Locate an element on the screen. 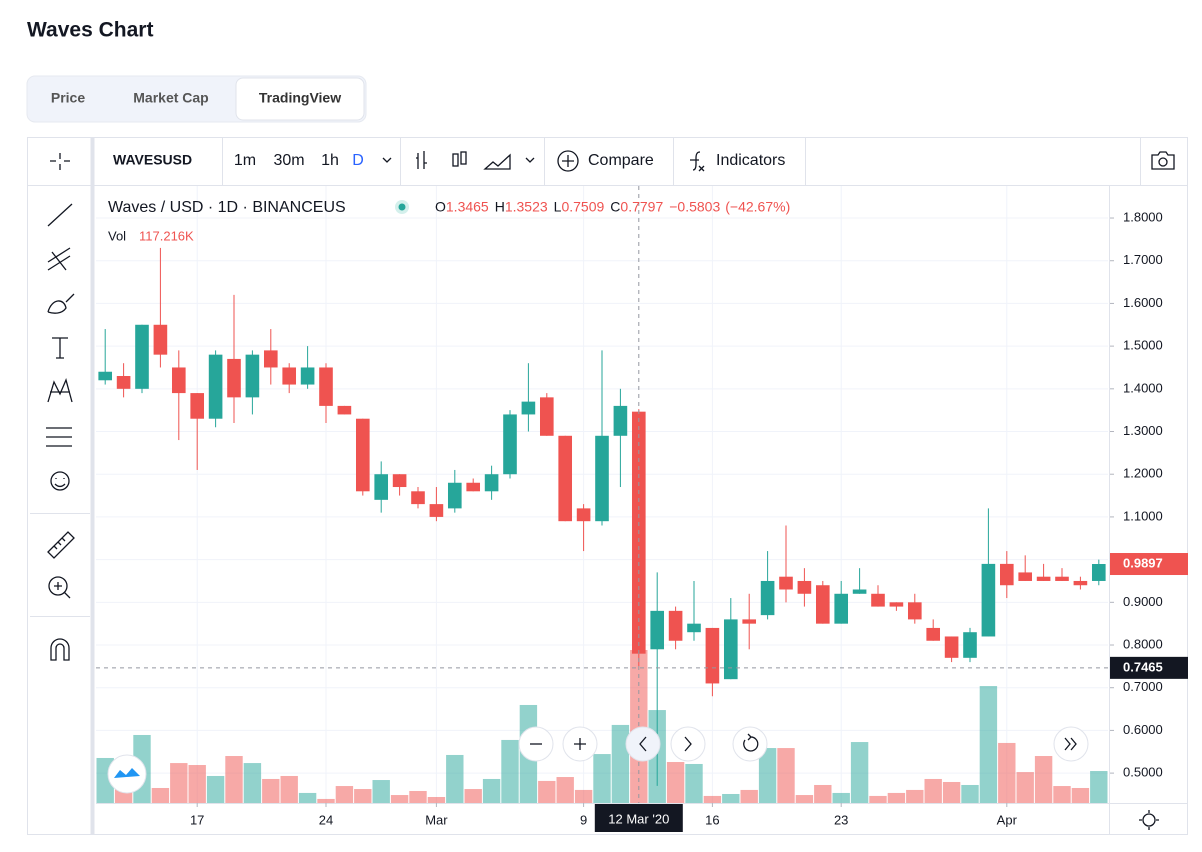  interval: 30m is located at coordinates (288, 160).